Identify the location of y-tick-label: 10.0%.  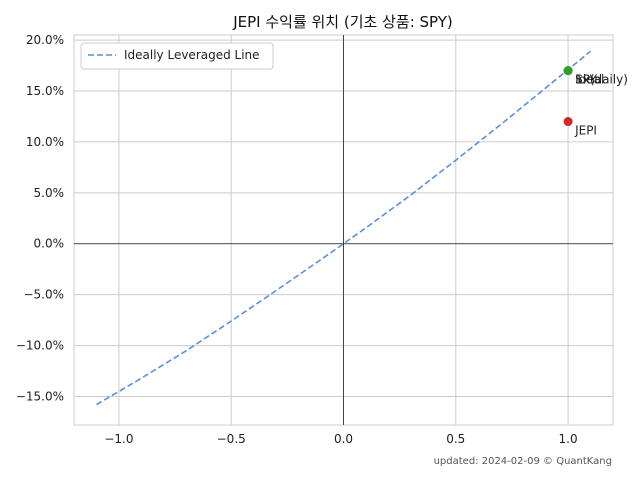
(45, 142).